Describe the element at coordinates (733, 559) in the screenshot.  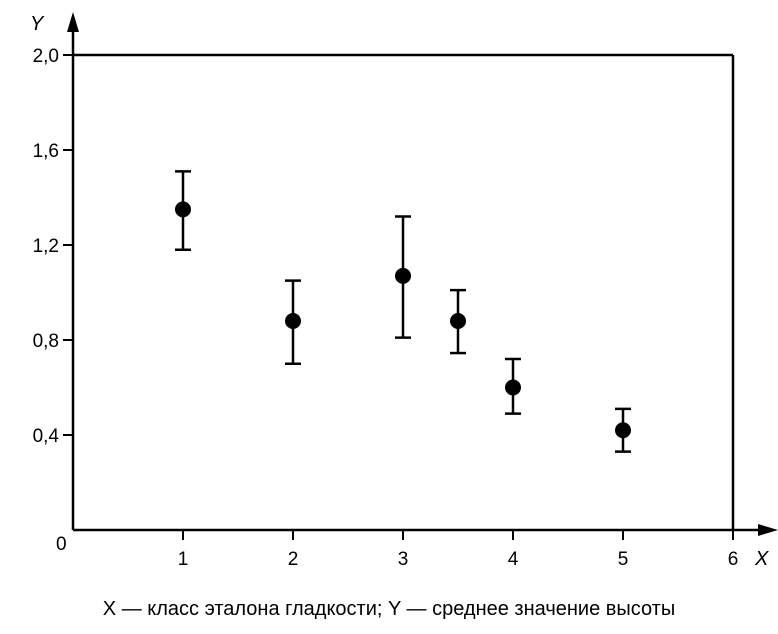
I see `x-tick-label: 6` at that location.